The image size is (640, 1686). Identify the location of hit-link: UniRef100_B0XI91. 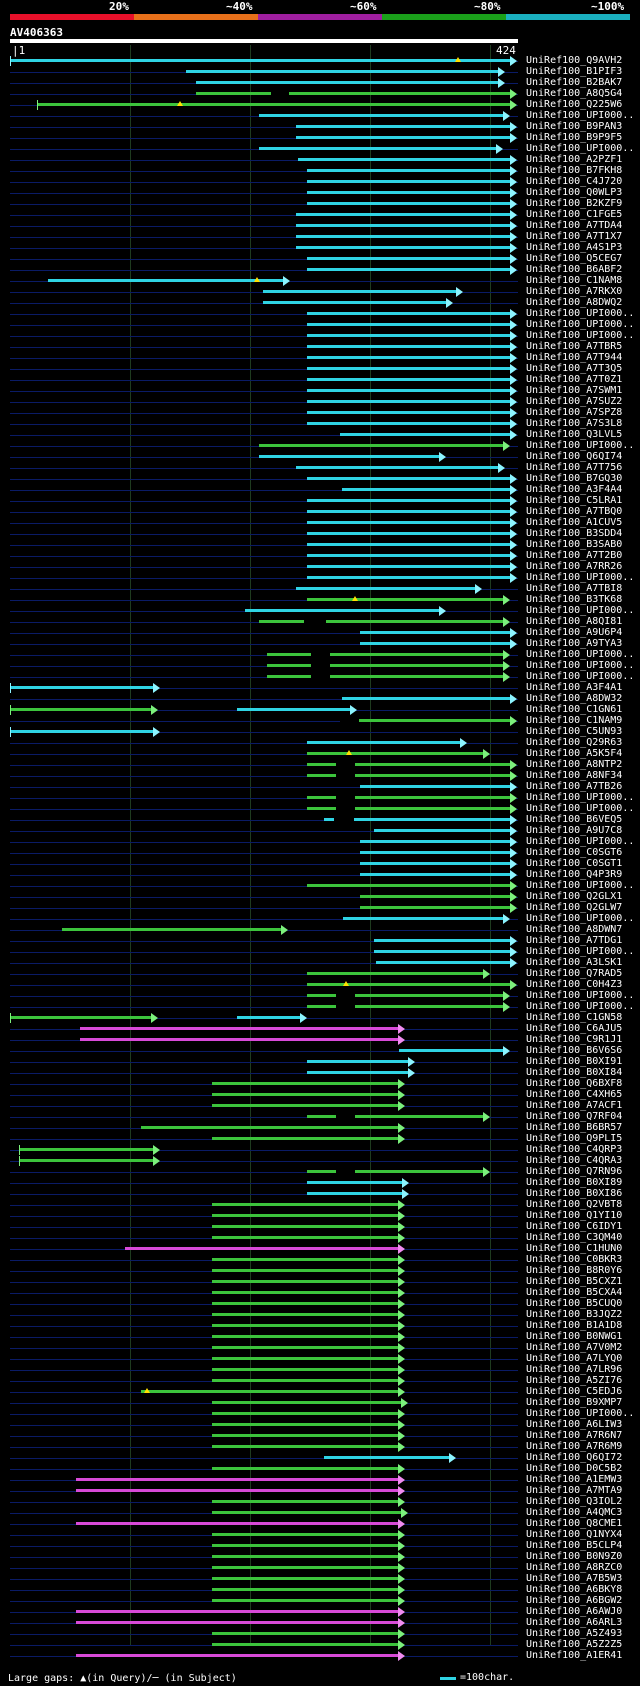
(574, 1061).